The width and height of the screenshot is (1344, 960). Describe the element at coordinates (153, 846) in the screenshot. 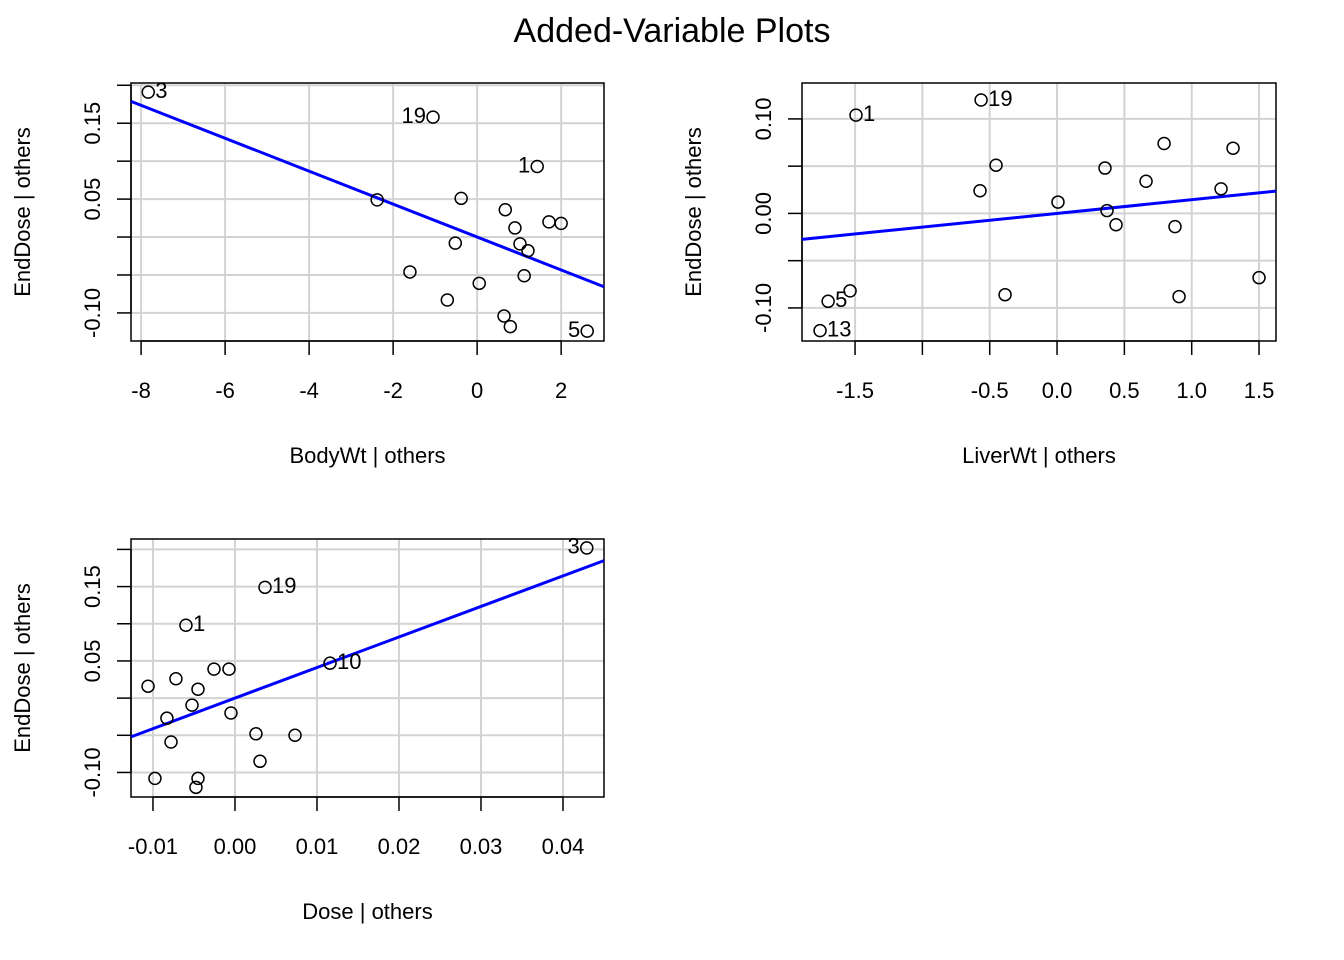

I see `x-tick-label: -0.01` at that location.